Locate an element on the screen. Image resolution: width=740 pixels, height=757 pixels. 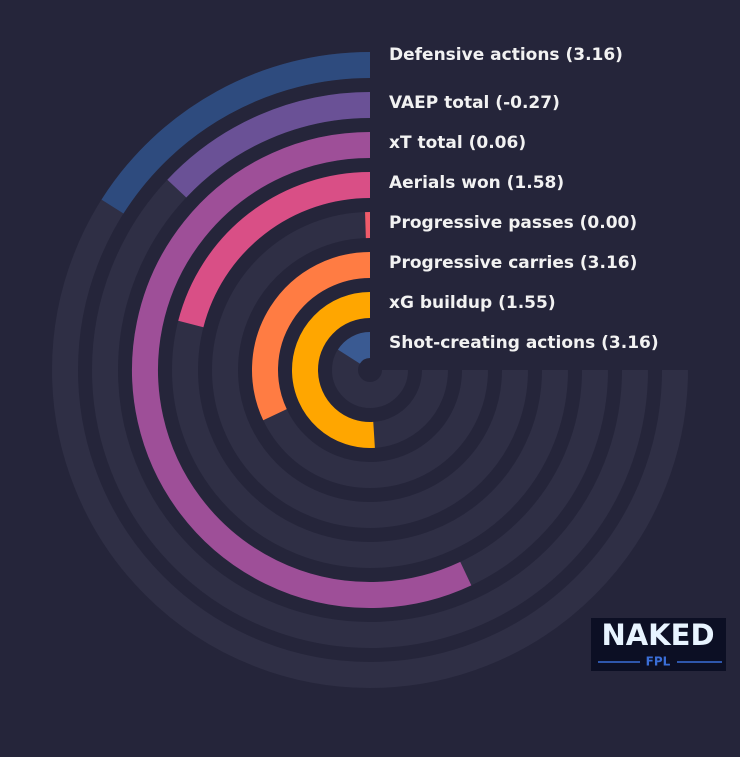
category-label: Aerials won (1.58) is located at coordinates (476, 183).